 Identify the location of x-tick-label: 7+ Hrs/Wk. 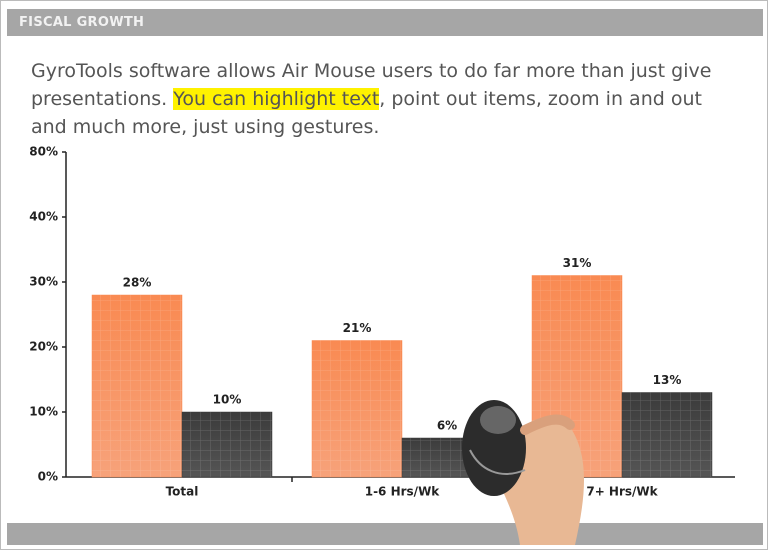
(622, 492).